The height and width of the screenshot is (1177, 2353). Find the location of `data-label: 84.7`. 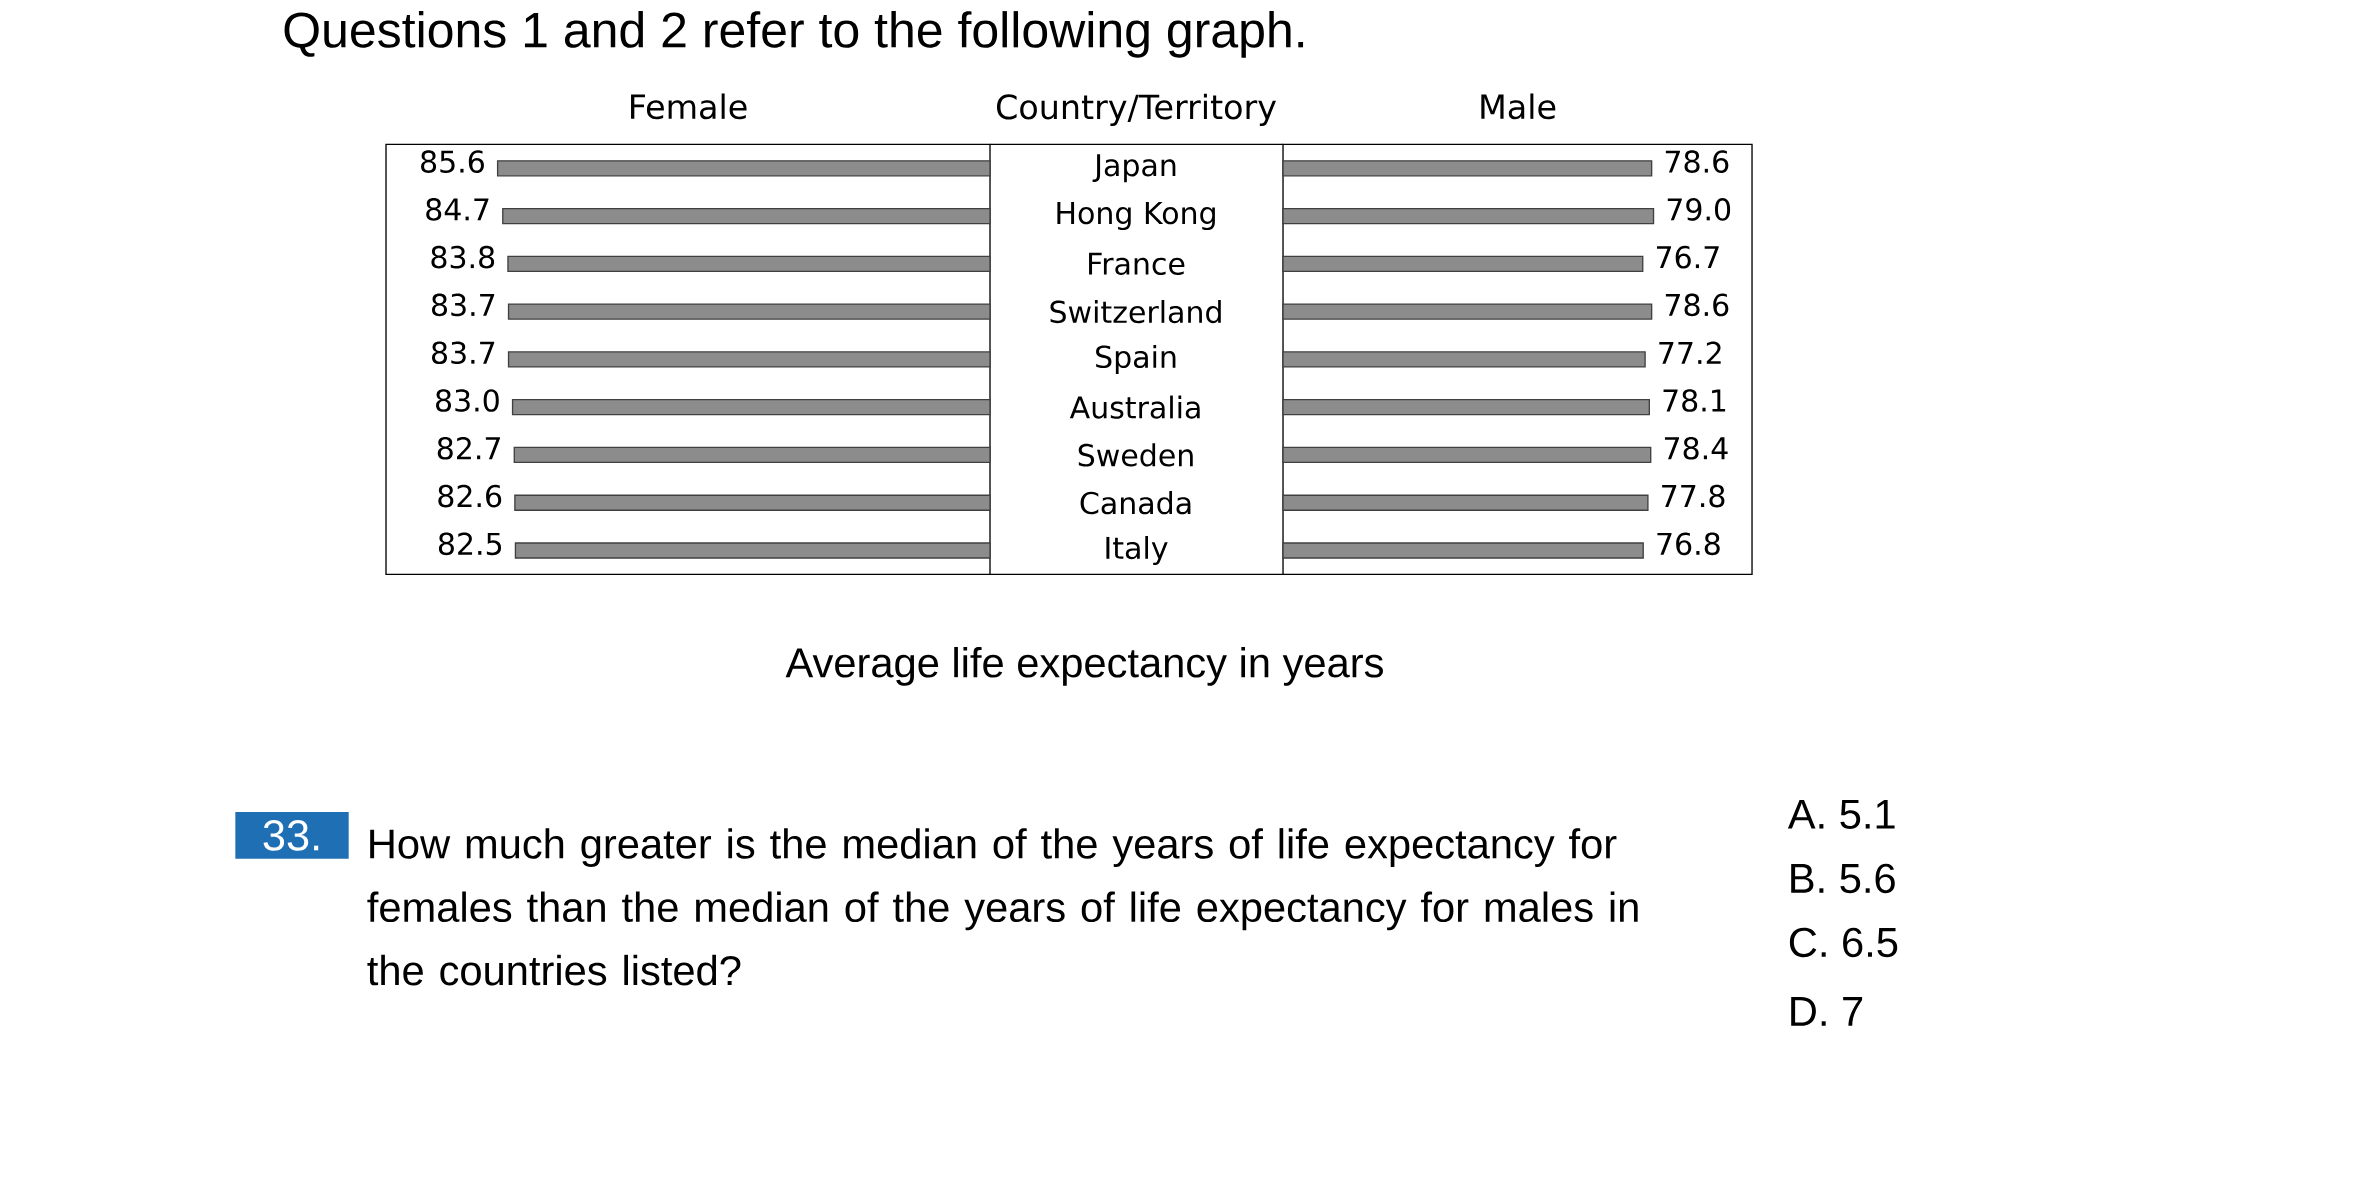

data-label: 84.7 is located at coordinates (457, 209).